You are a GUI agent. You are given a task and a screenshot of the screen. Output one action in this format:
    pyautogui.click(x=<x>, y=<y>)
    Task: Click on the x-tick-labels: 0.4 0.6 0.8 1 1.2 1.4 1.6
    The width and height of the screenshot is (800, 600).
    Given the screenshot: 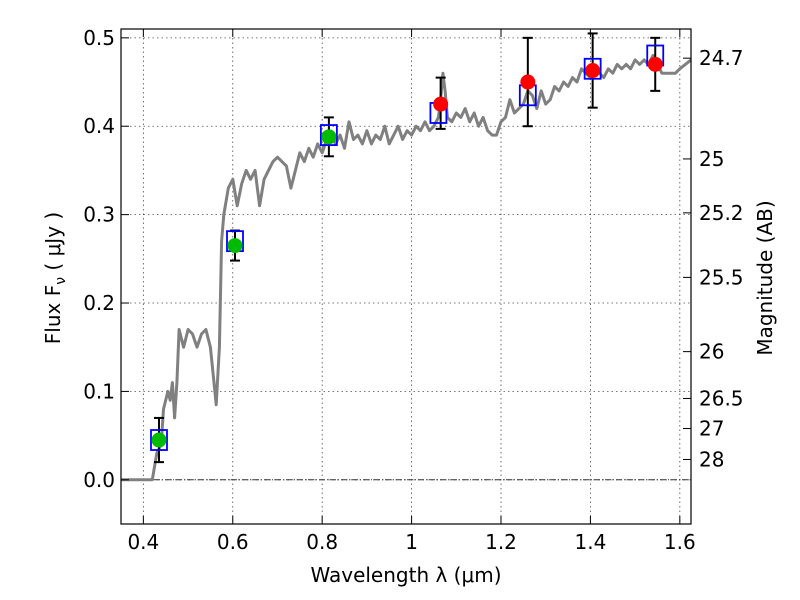 What is the action you would take?
    pyautogui.click(x=411, y=542)
    